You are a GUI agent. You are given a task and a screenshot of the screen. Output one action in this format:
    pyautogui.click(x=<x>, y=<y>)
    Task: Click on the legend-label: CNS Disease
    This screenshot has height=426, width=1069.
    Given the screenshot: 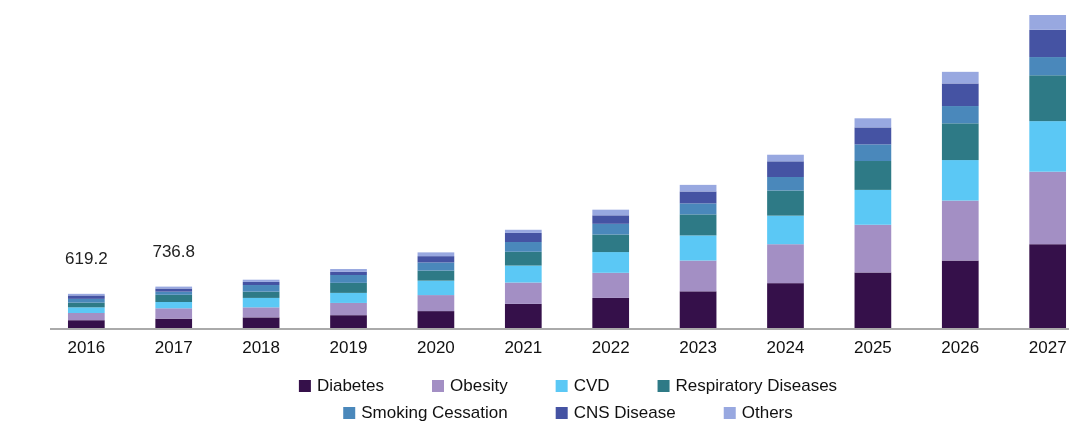 What is the action you would take?
    pyautogui.click(x=624, y=412)
    